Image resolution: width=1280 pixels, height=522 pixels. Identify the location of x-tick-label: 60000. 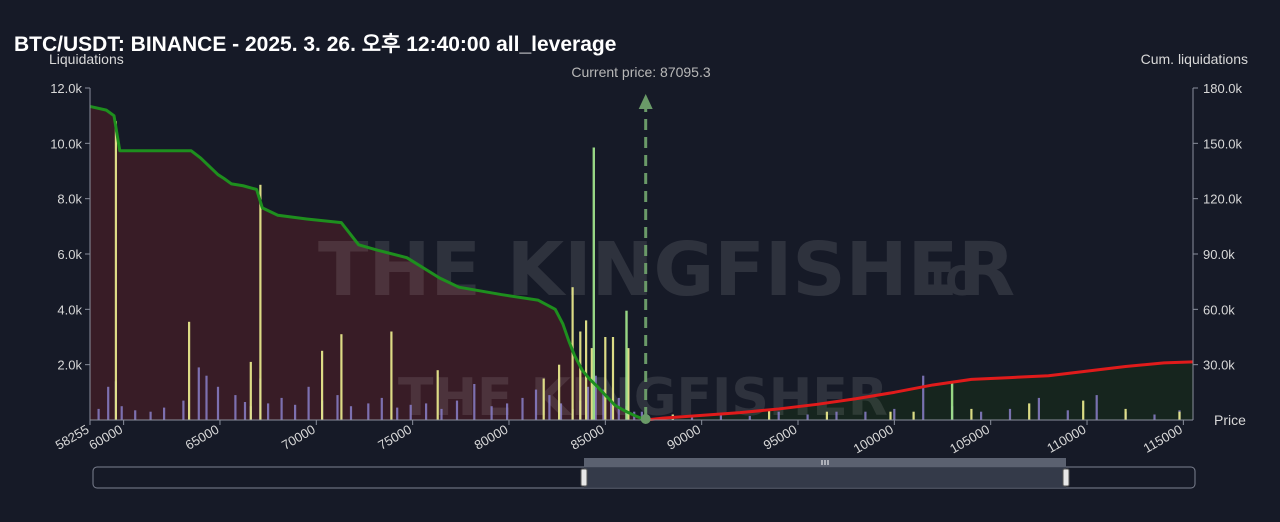
(105, 437).